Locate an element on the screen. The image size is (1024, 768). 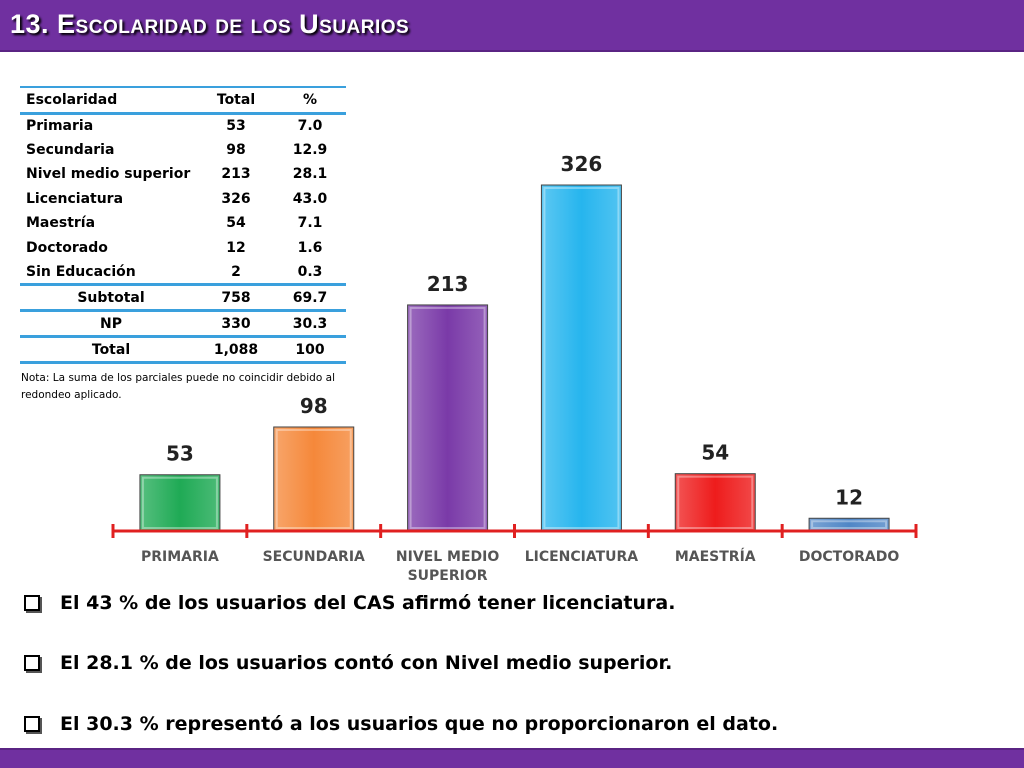
table-header-row: Escolaridad Total % is located at coordinates (183, 100).